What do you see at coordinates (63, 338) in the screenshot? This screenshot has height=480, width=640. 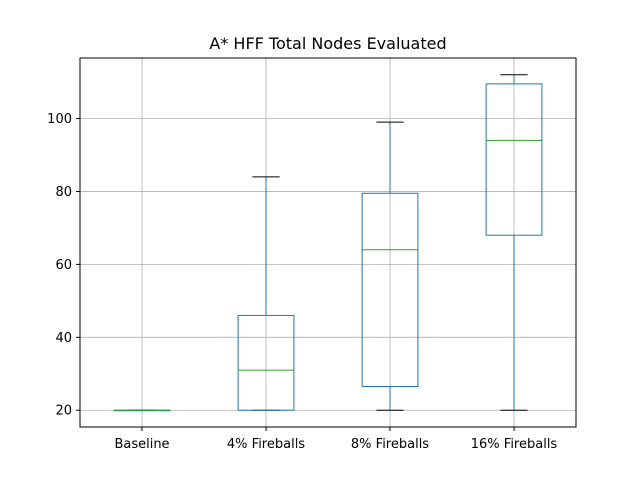 I see `y-tick-label: 40` at bounding box center [63, 338].